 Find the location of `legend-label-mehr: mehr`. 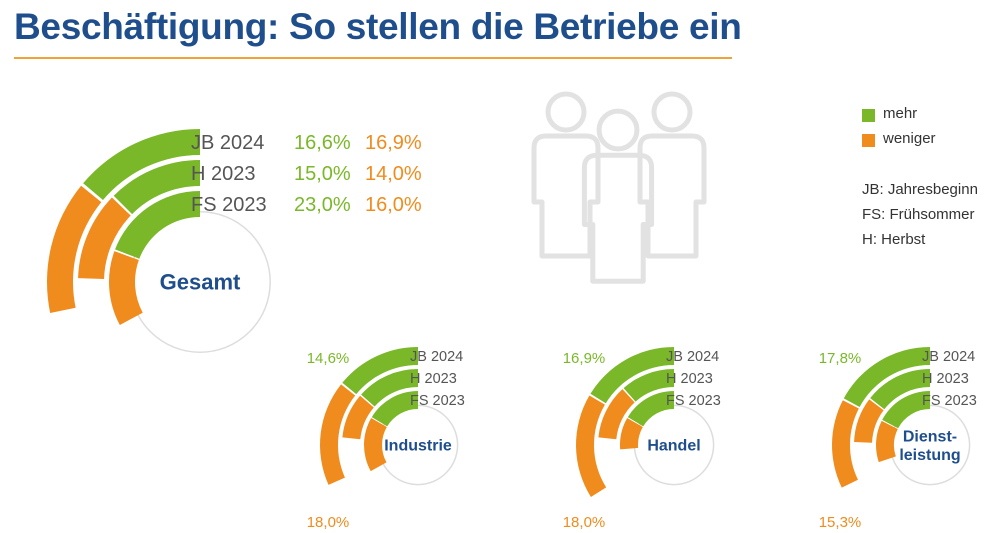

legend-label-mehr: mehr is located at coordinates (900, 113).